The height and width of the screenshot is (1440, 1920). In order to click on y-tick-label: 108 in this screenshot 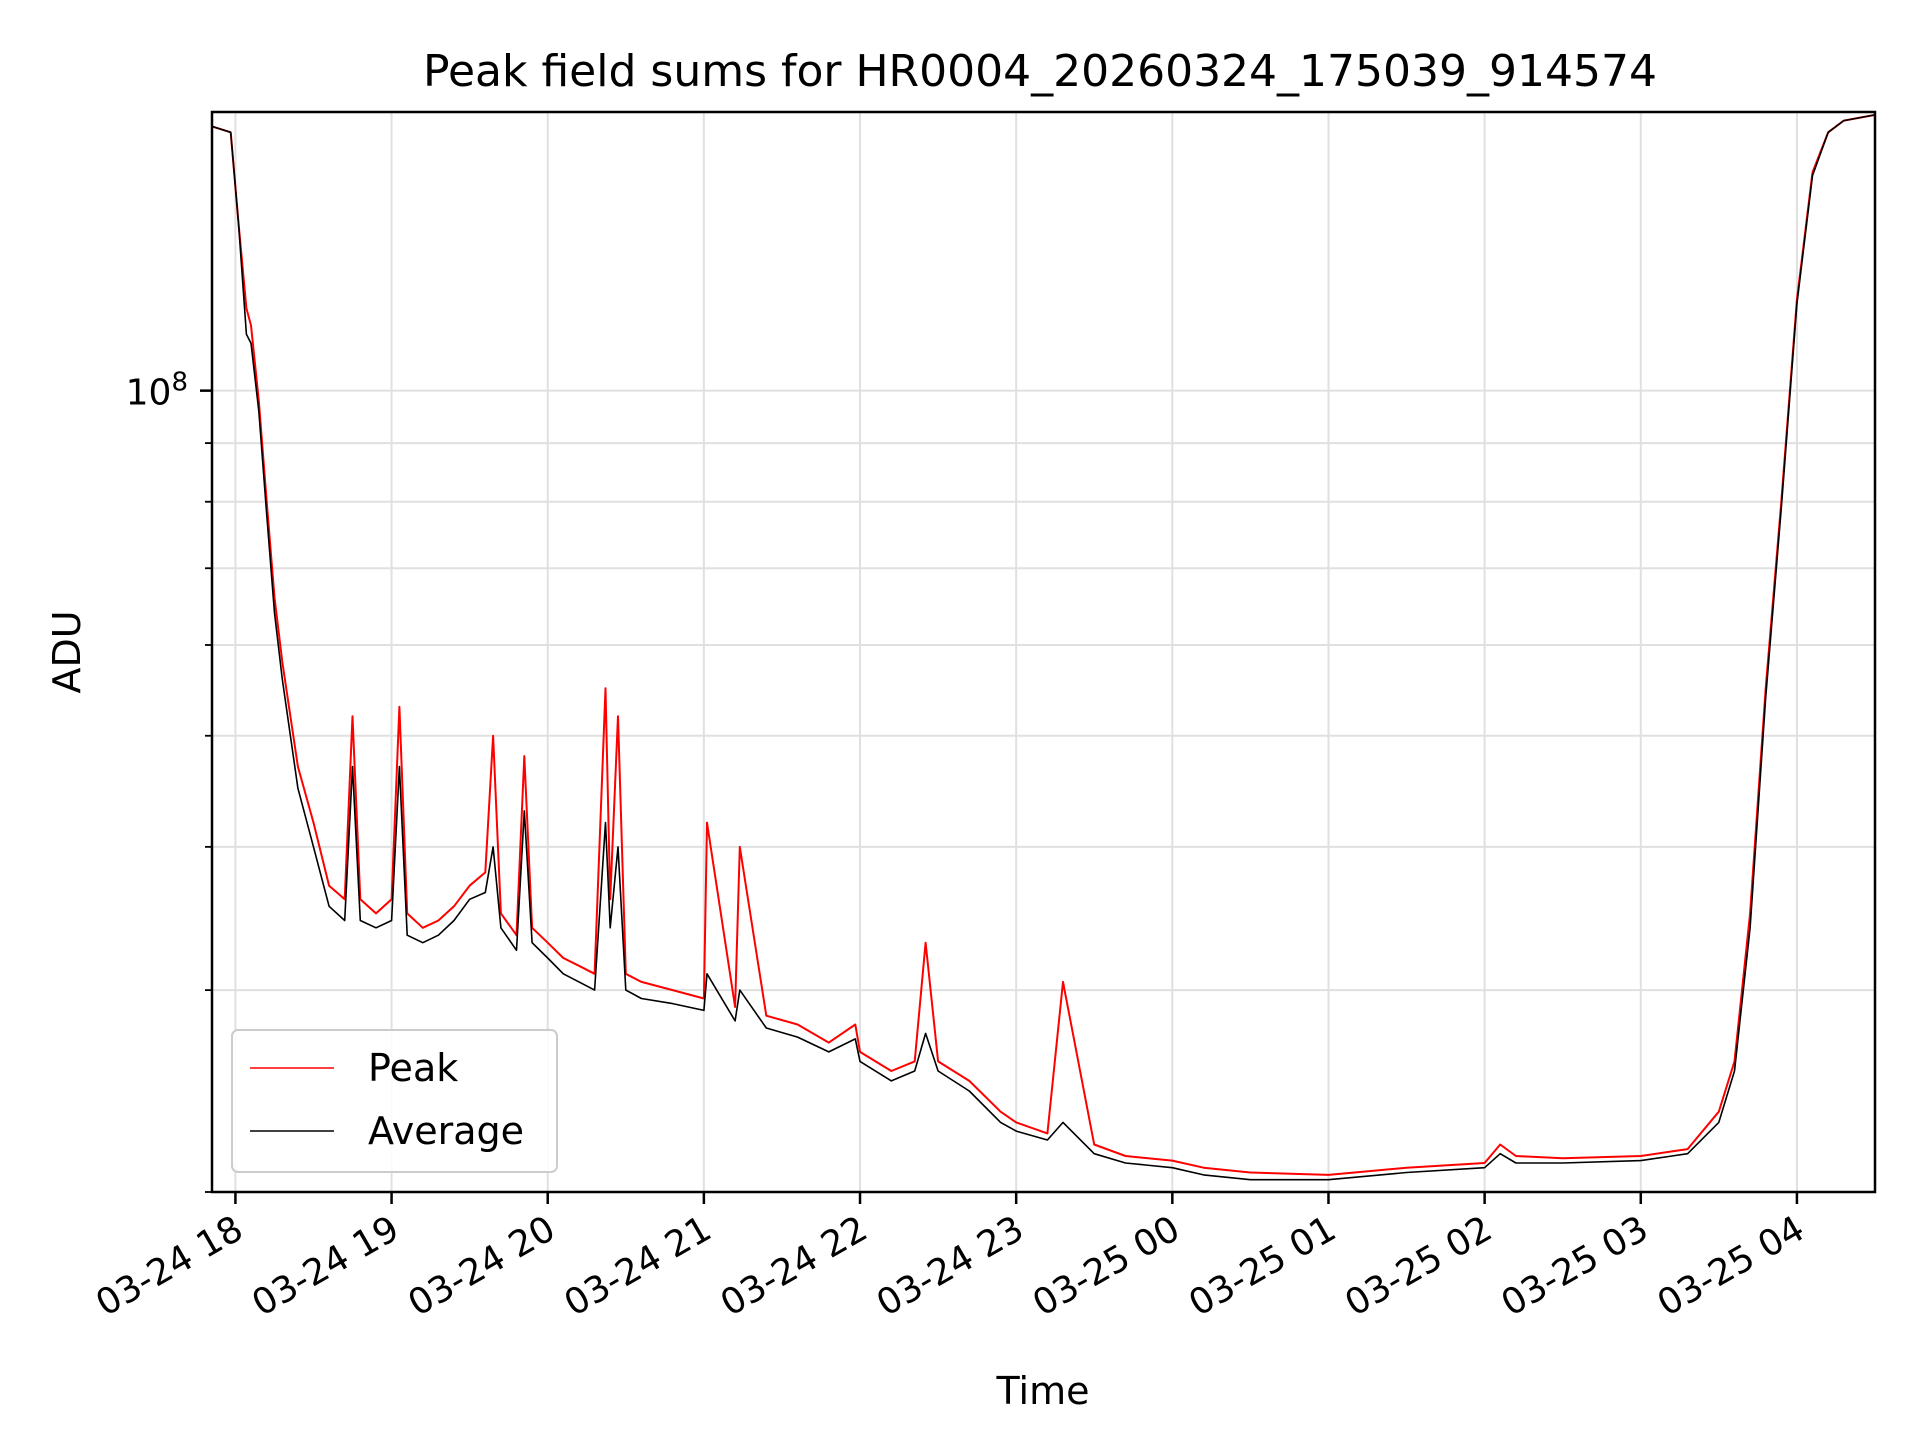, I will do `click(157, 391)`.